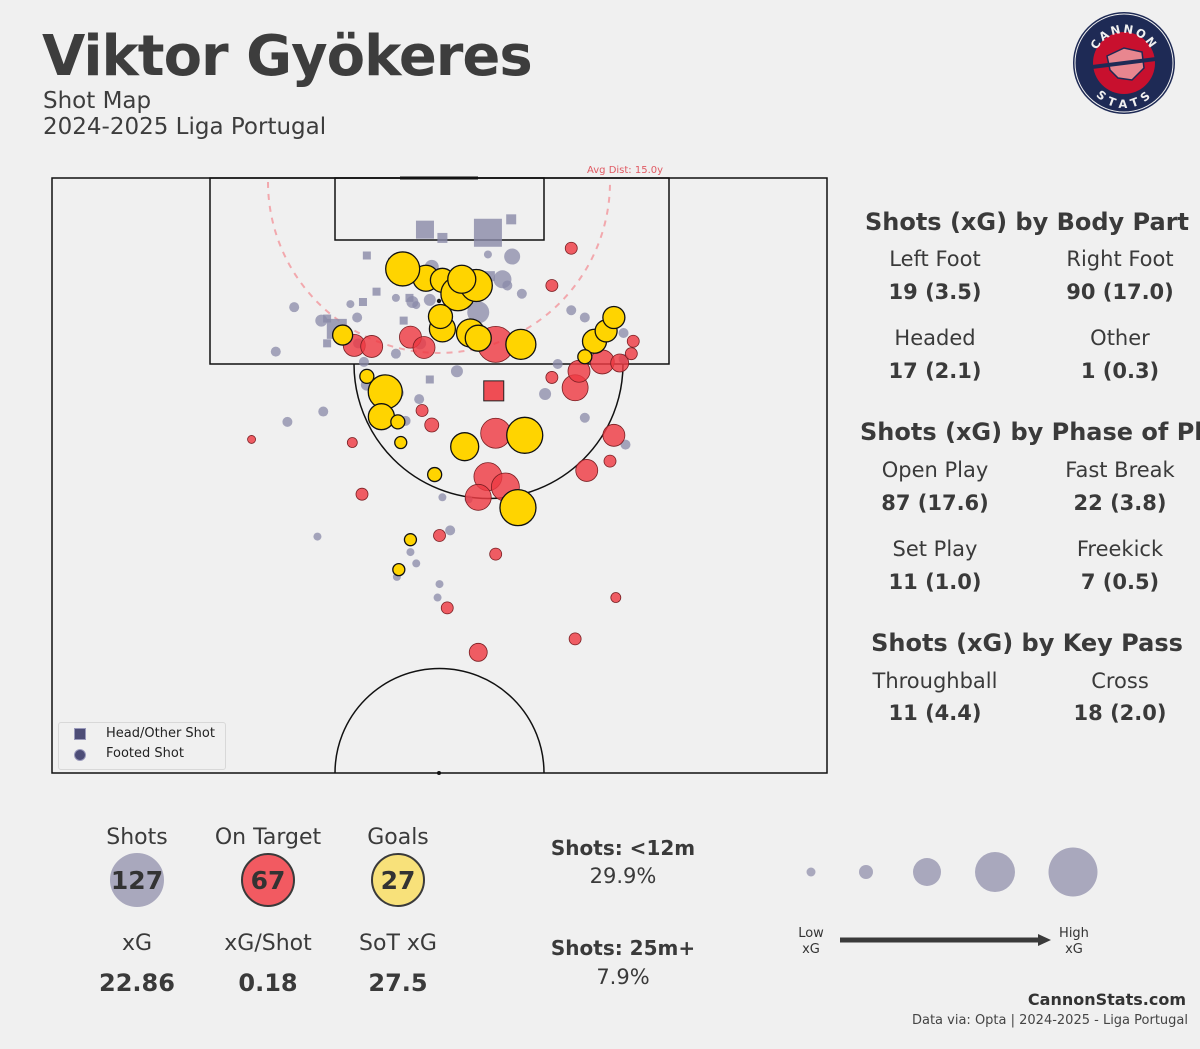 The width and height of the screenshot is (1200, 1049). Describe the element at coordinates (137, 943) in the screenshot. I see `xg-label: xG` at that location.